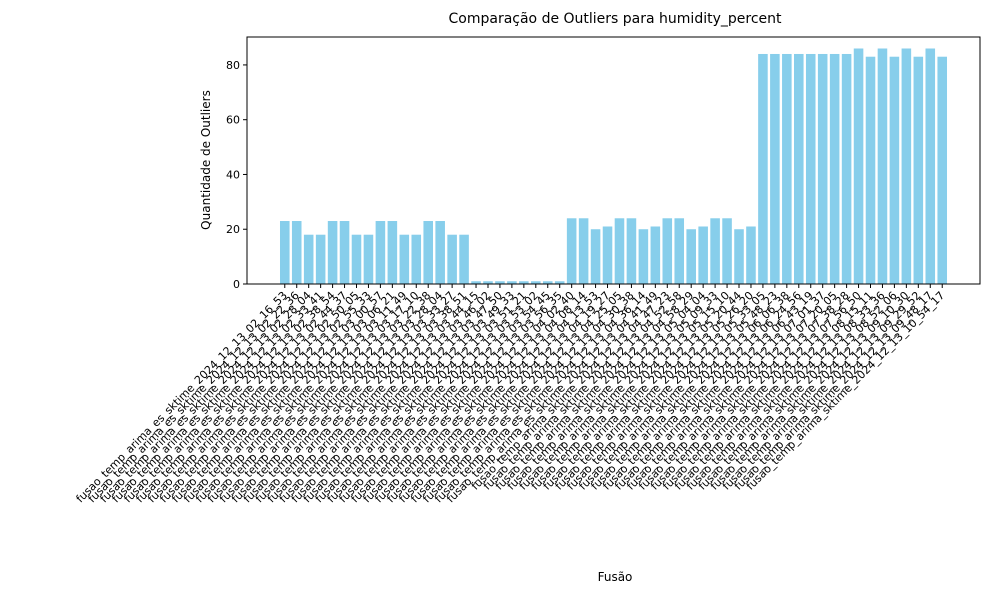 This screenshot has height=600, width=1000. What do you see at coordinates (233, 229) in the screenshot?
I see `y-tick-label: 20` at bounding box center [233, 229].